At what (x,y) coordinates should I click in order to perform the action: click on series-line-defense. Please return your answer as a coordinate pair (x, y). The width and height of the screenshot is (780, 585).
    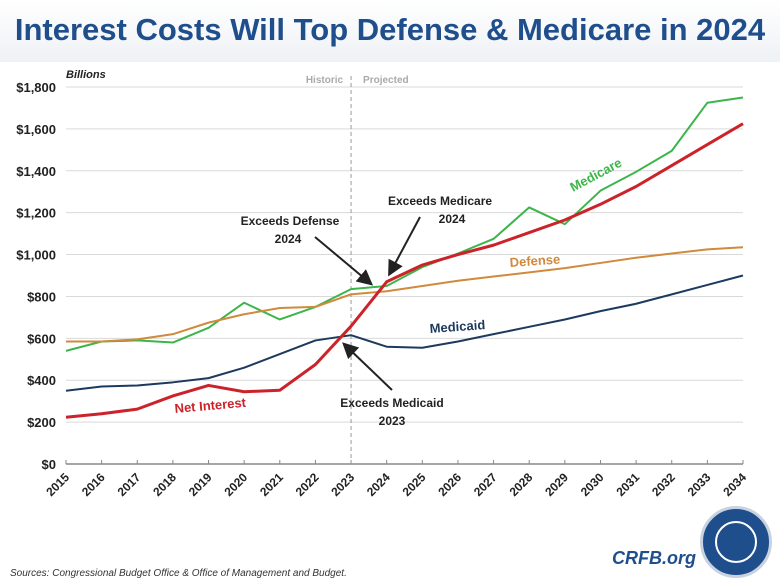
    Looking at the image, I should click on (405, 294).